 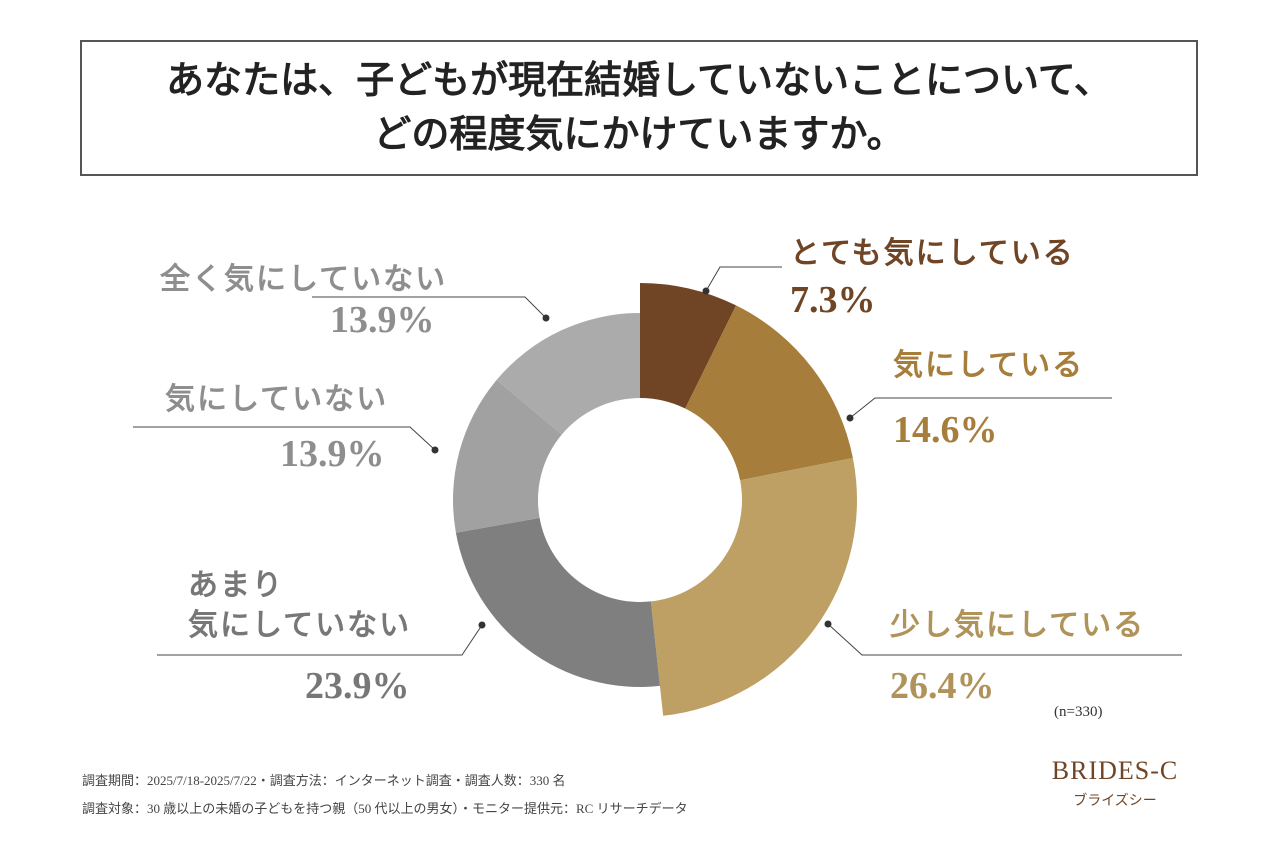 What do you see at coordinates (945, 430) in the screenshot?
I see `value-label: 14.6%` at bounding box center [945, 430].